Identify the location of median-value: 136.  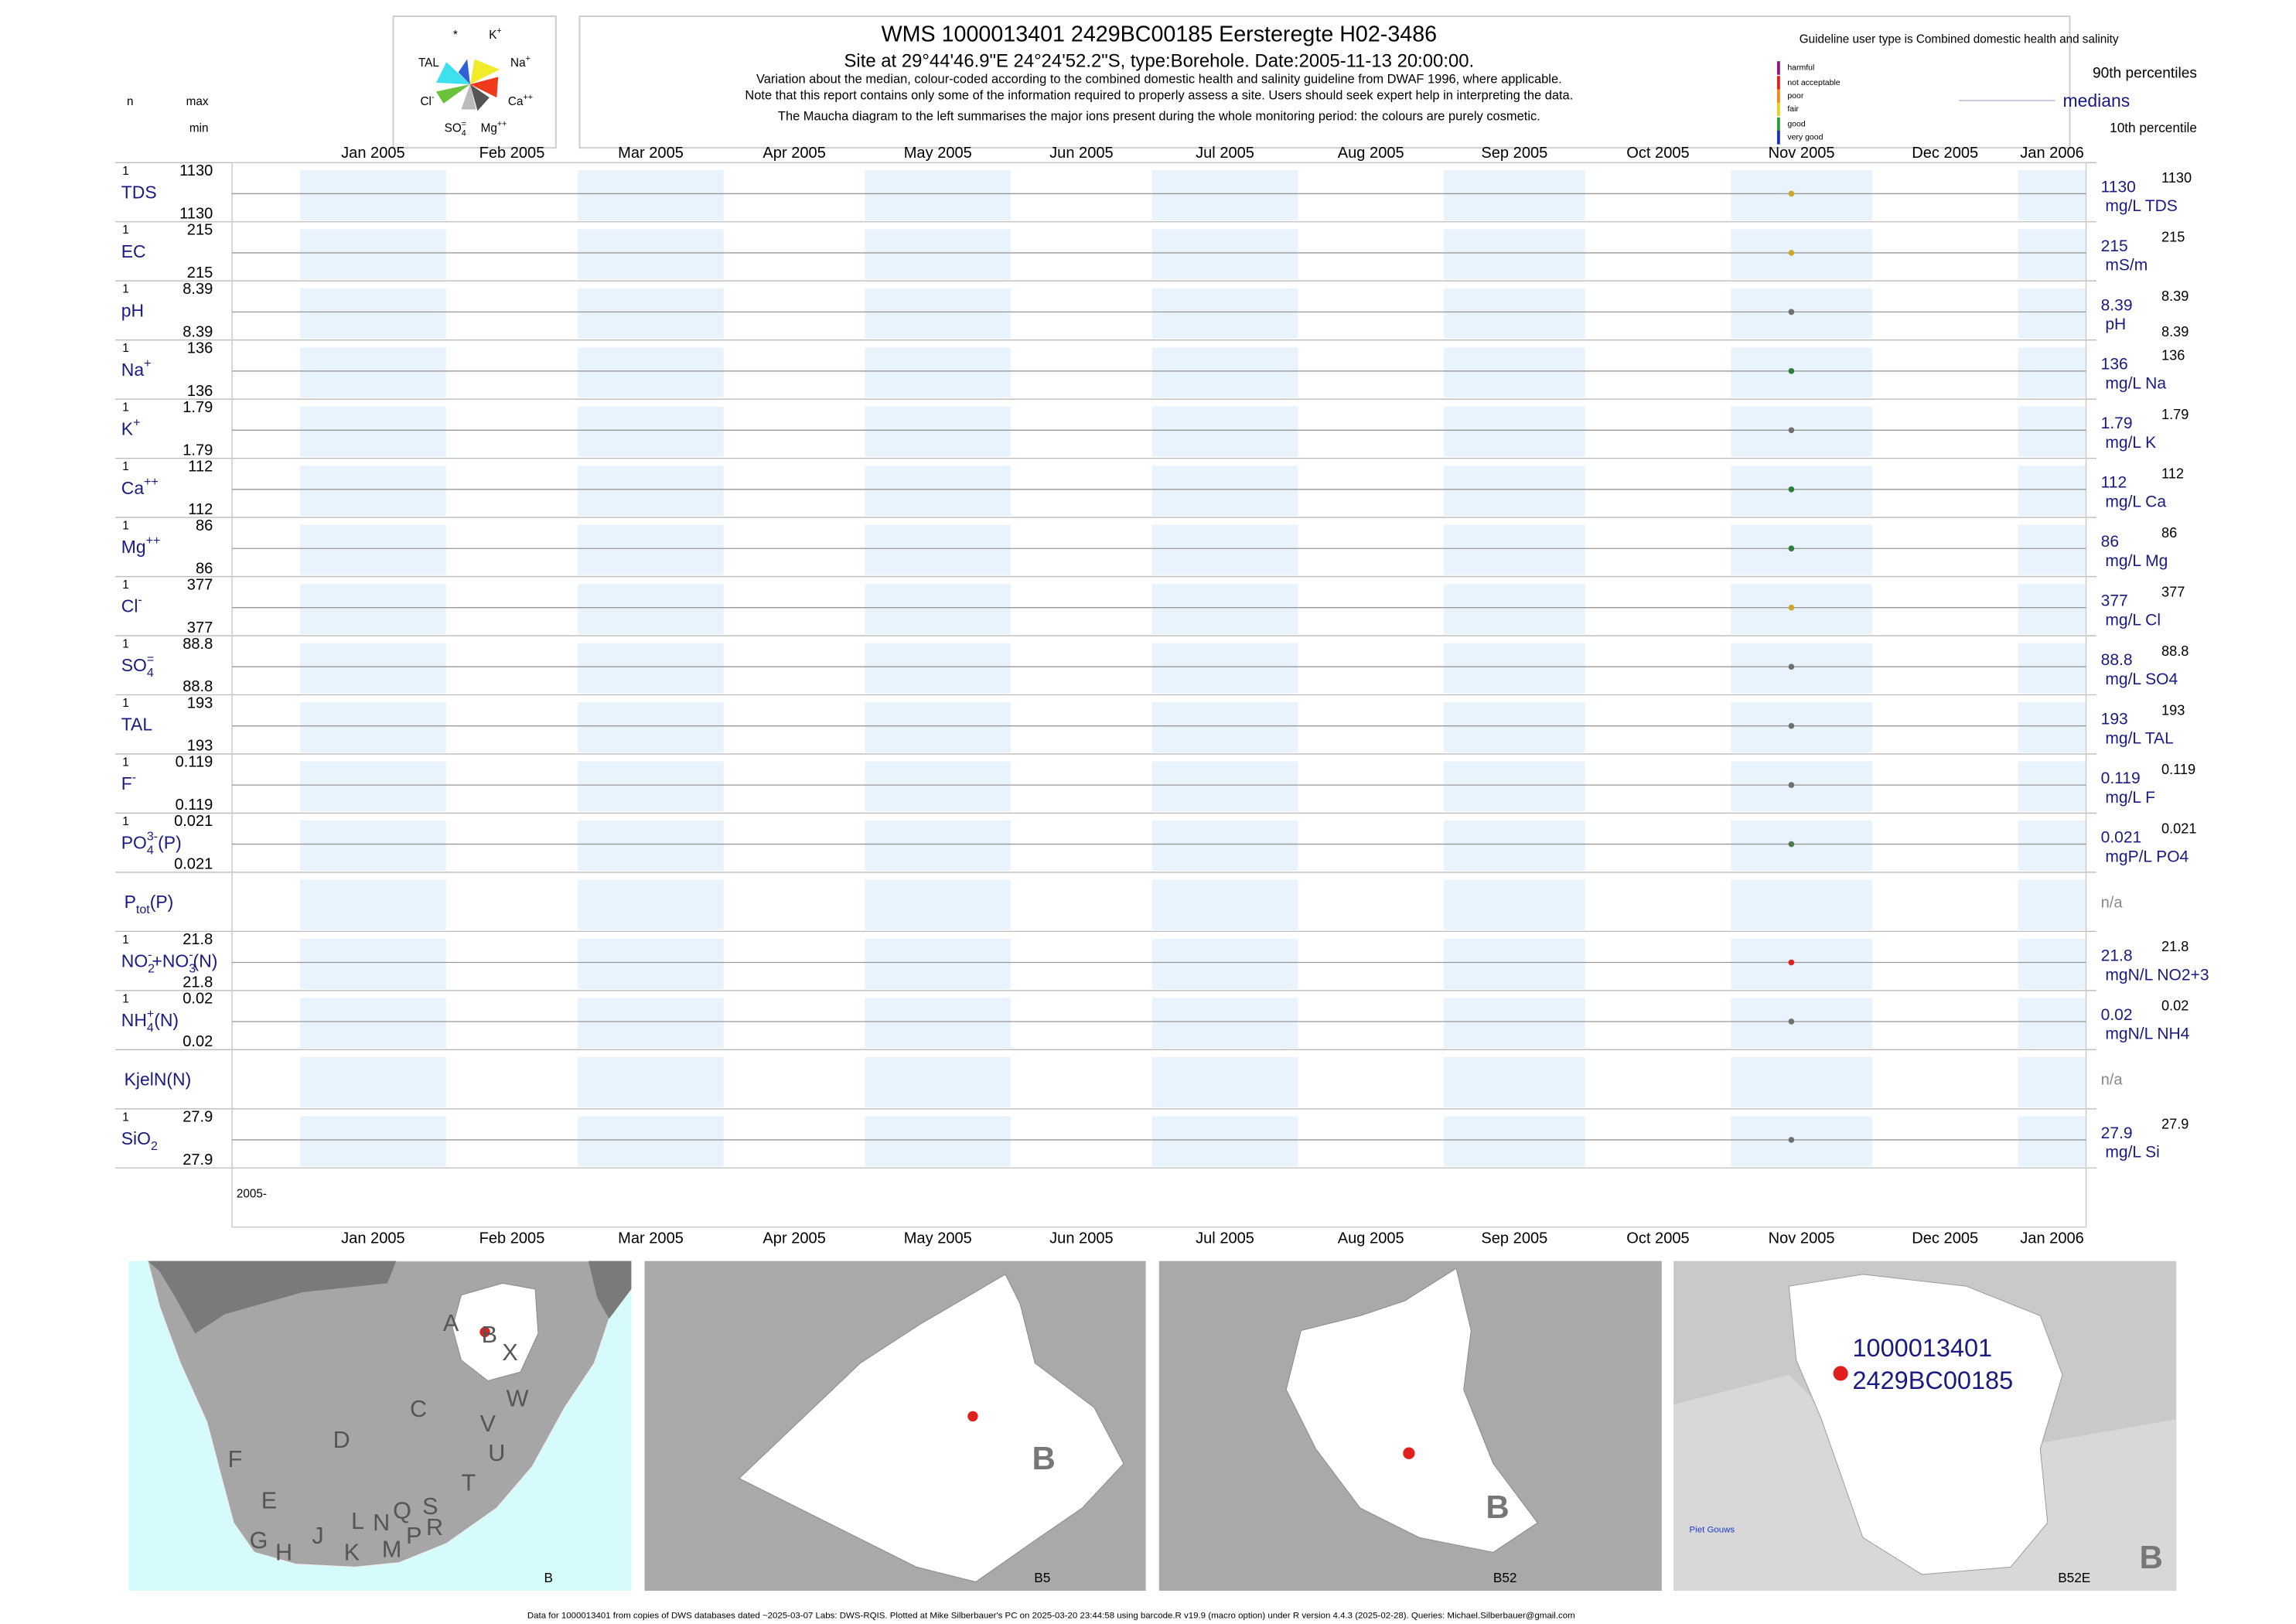
(2114, 365).